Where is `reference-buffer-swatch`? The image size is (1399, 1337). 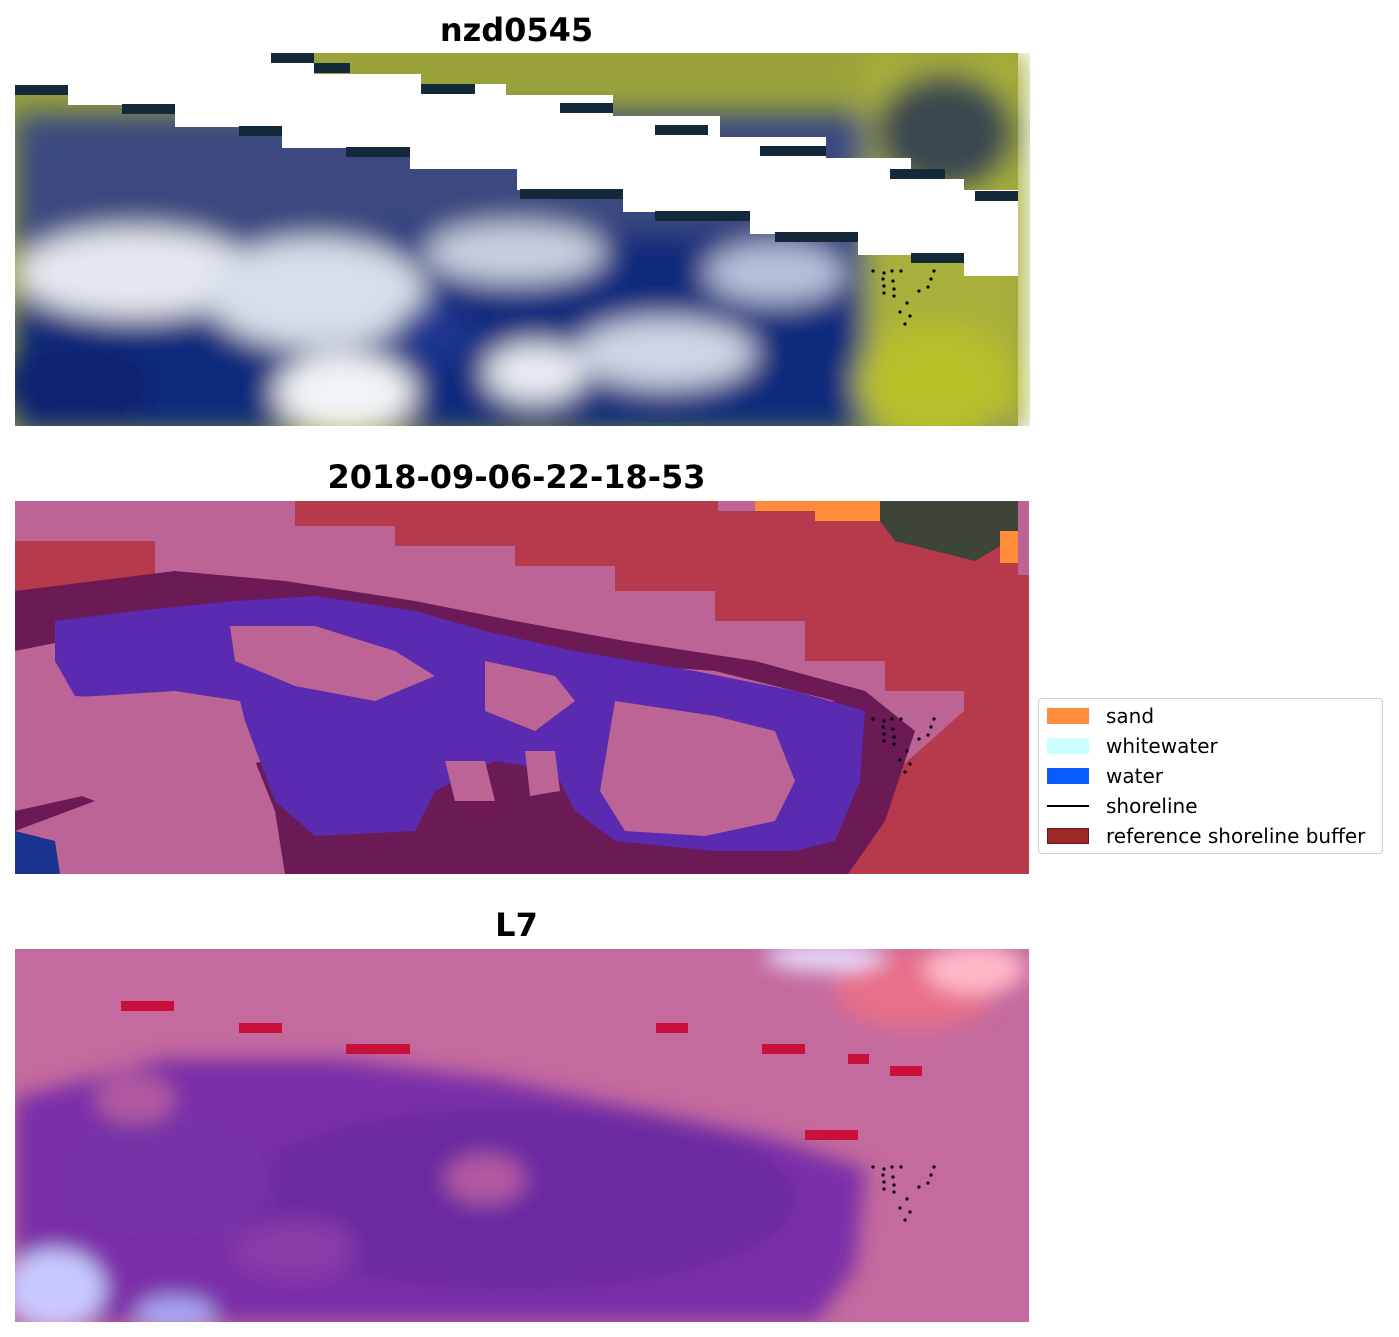
reference-buffer-swatch is located at coordinates (1068, 836).